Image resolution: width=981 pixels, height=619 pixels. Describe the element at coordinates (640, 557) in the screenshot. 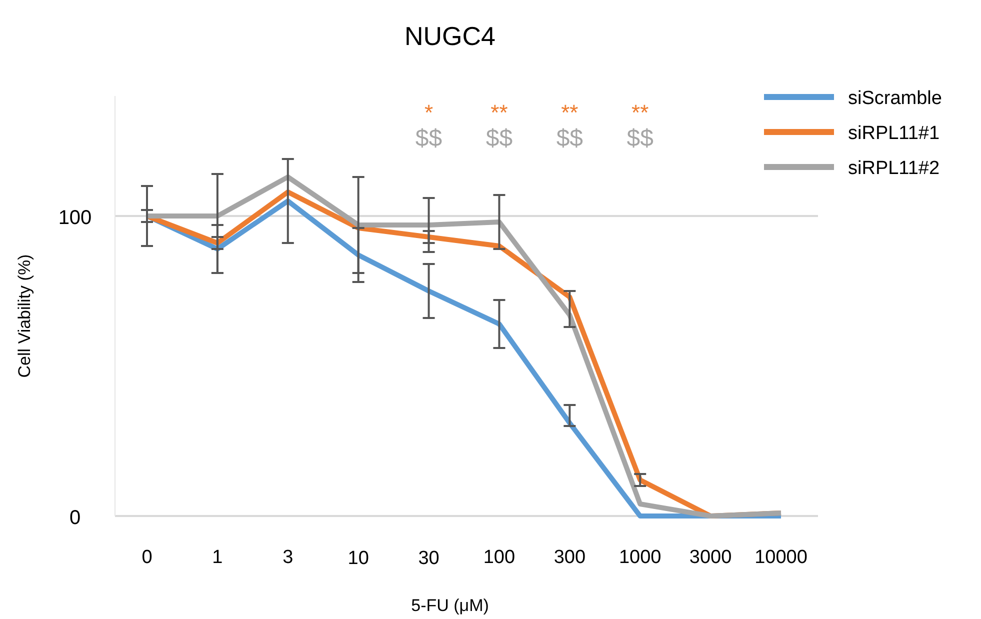

I see `x-tick-label: 1000` at that location.